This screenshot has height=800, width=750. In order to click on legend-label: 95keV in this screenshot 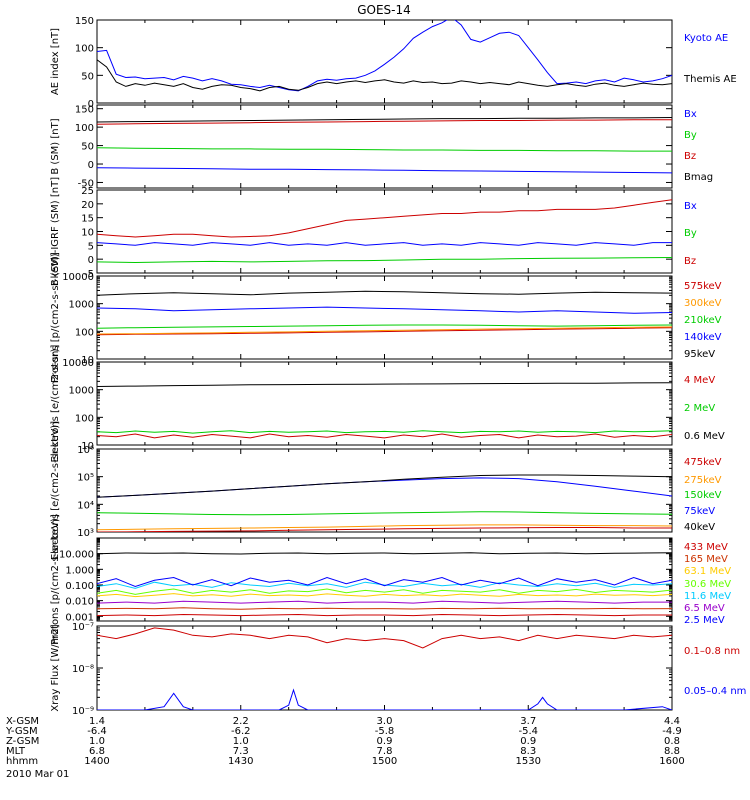, I will do `click(699, 354)`.